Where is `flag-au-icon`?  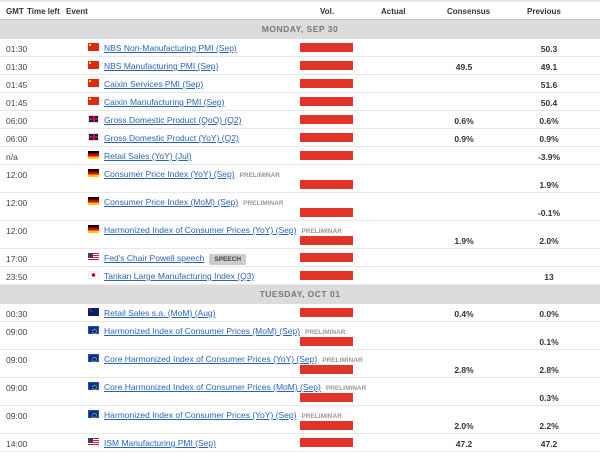 flag-au-icon is located at coordinates (93, 312).